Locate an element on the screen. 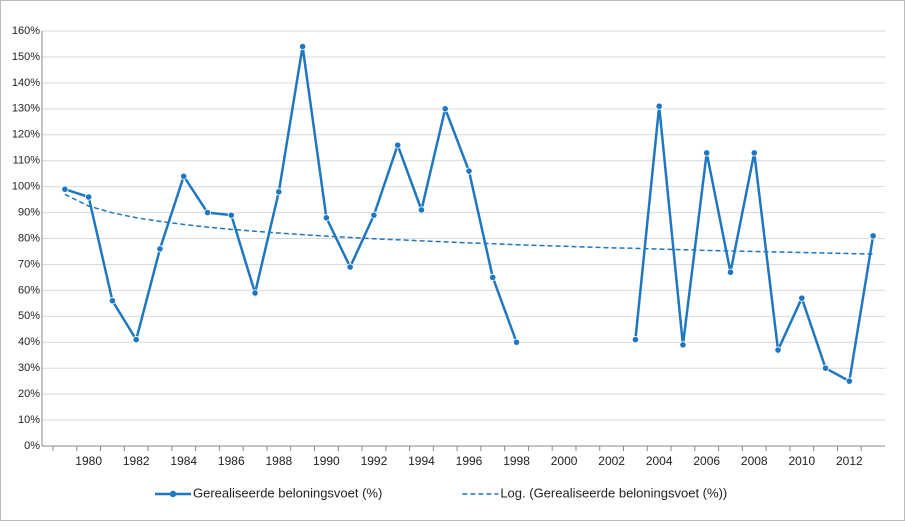 The width and height of the screenshot is (905, 526). x-tick-label: 1998 is located at coordinates (516, 461).